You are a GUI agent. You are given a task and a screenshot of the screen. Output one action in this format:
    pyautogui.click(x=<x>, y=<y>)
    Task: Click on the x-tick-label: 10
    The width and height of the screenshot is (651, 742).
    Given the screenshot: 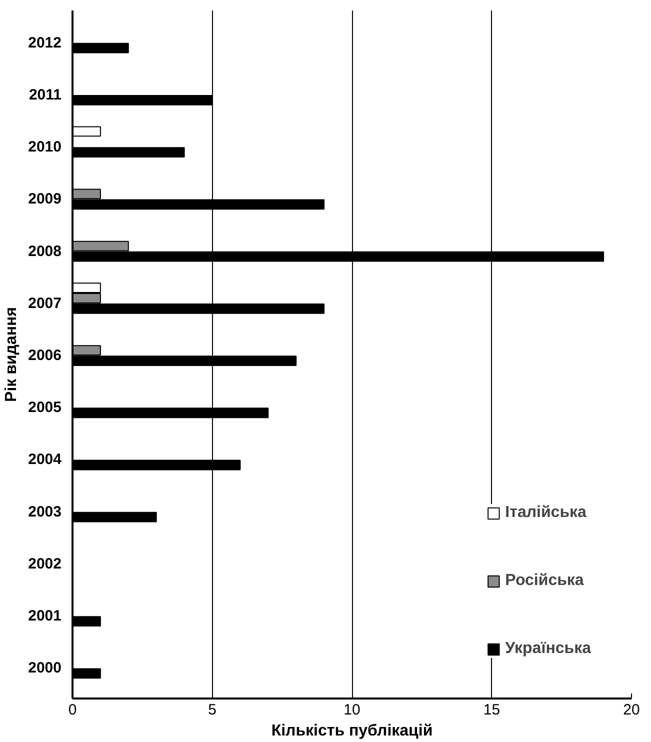 What is the action you would take?
    pyautogui.click(x=352, y=710)
    